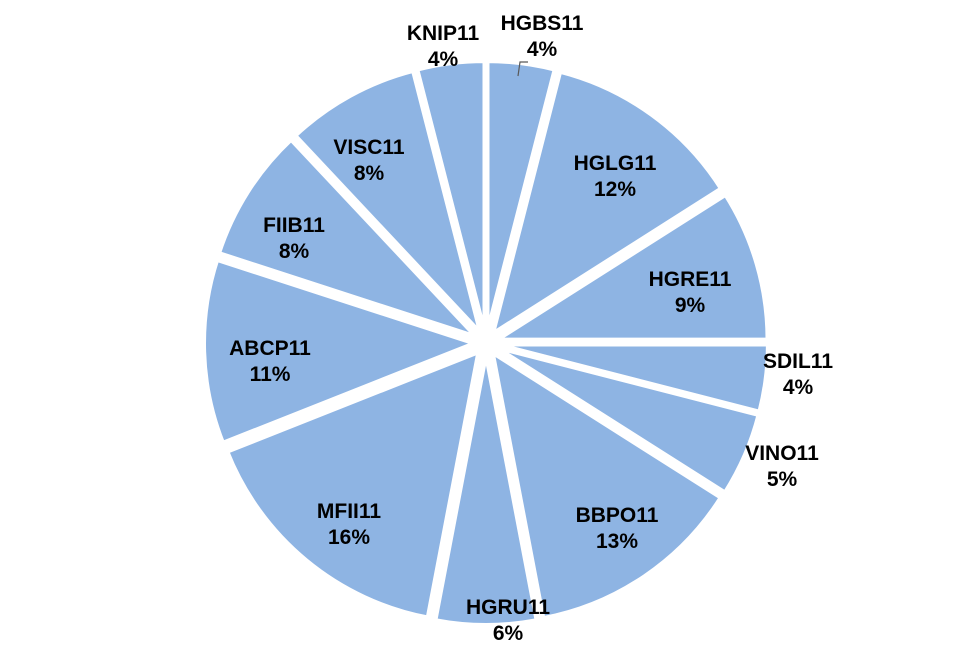 This screenshot has height=655, width=968. What do you see at coordinates (270, 348) in the screenshot?
I see `slice-name-label: ABCP11` at bounding box center [270, 348].